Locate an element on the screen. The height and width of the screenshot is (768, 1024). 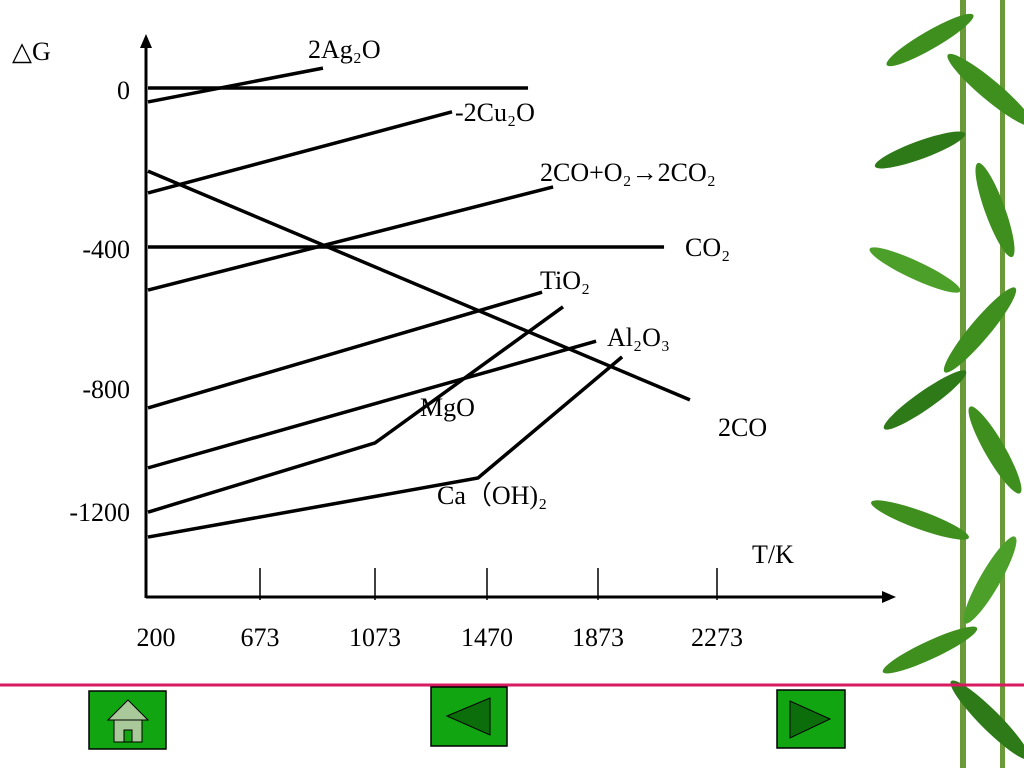
series-label: 2Ag₂O is located at coordinates (344, 49).